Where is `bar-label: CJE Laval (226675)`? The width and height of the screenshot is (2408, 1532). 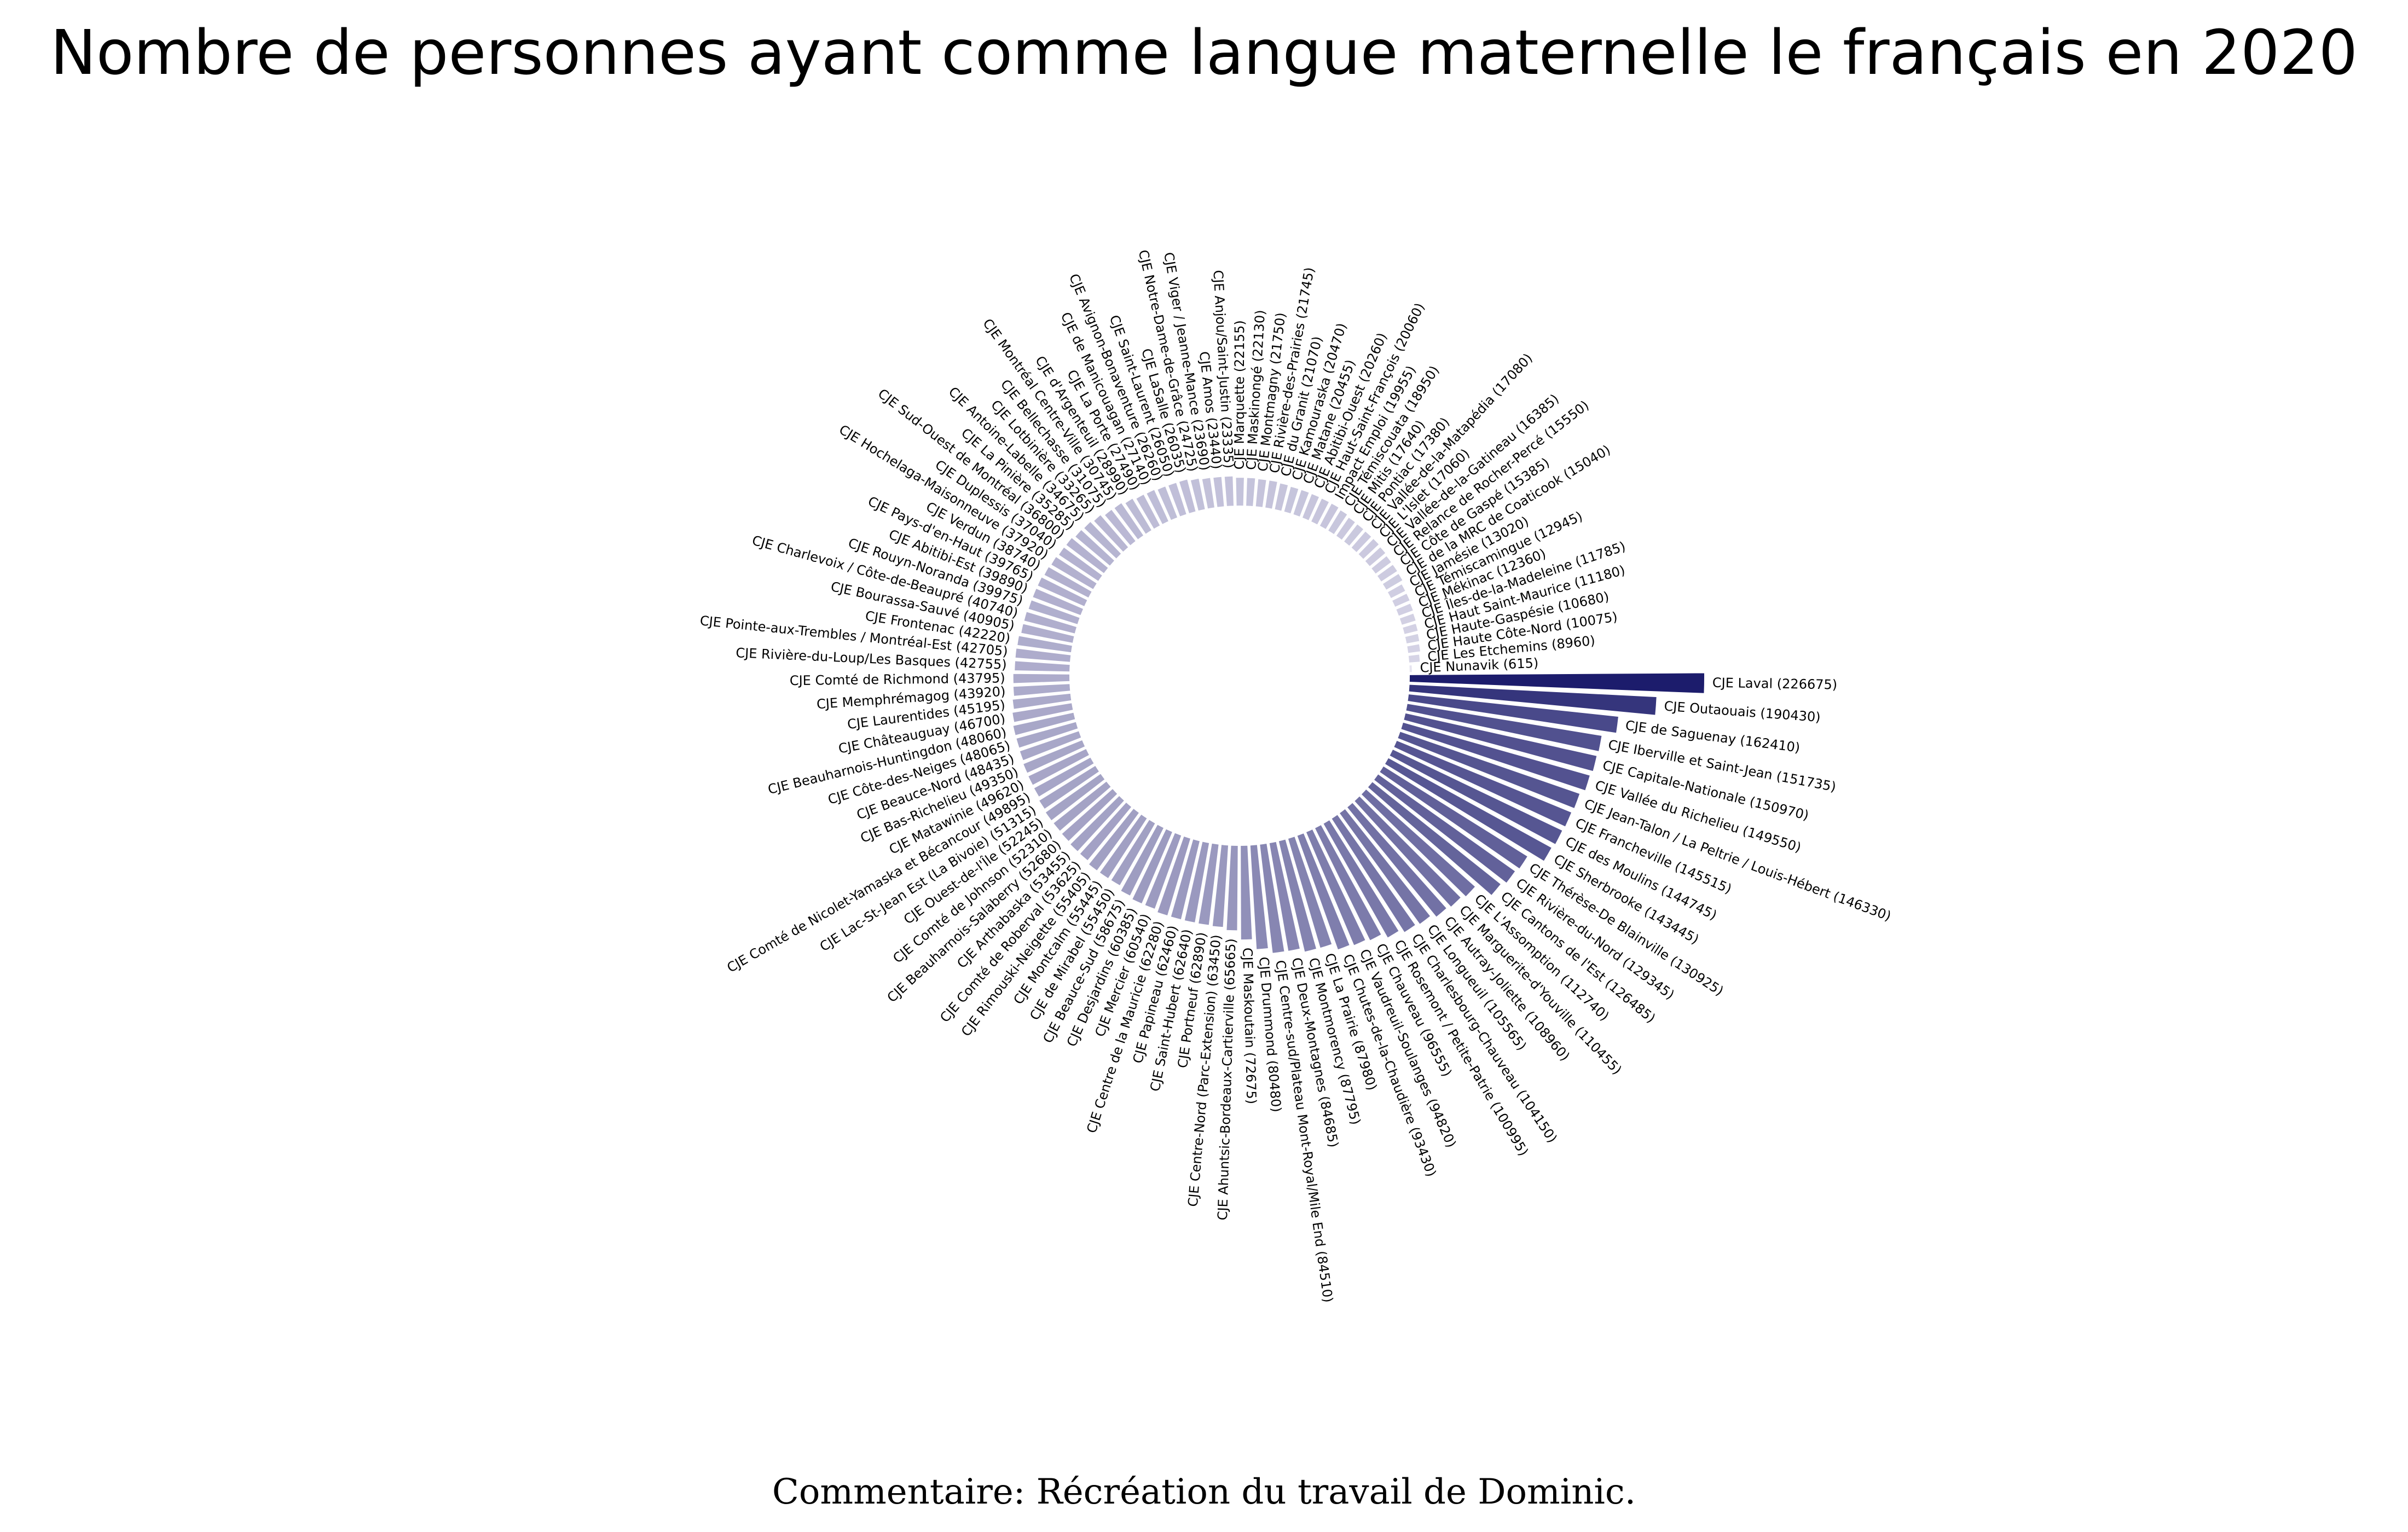 bar-label: CJE Laval (226675) is located at coordinates (1775, 684).